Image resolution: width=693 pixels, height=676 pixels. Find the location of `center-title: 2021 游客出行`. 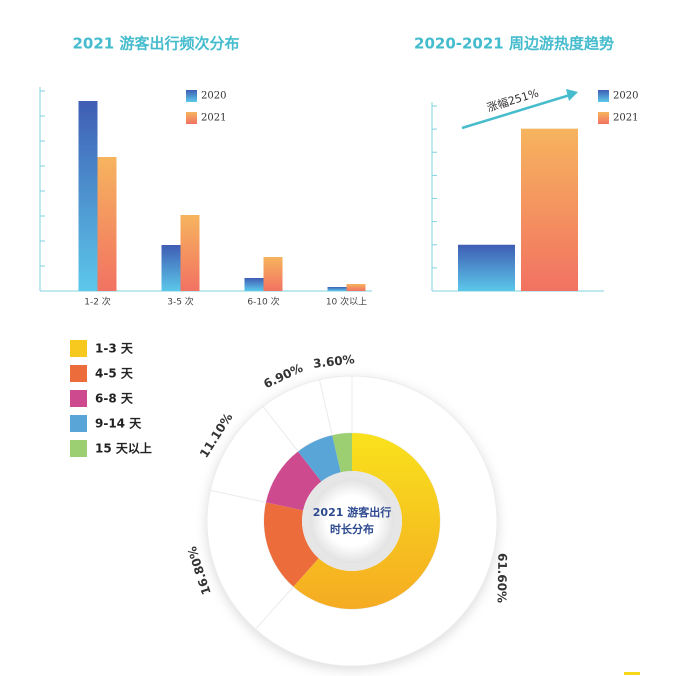

center-title: 2021 游客出行 is located at coordinates (352, 512).